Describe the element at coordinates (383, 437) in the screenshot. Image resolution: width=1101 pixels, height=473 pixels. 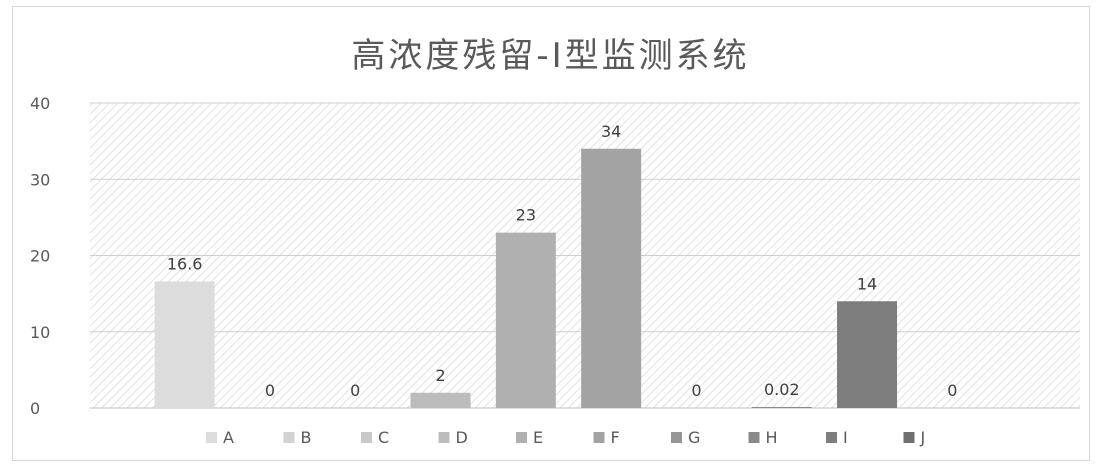
I see `legend-label-c: C` at that location.